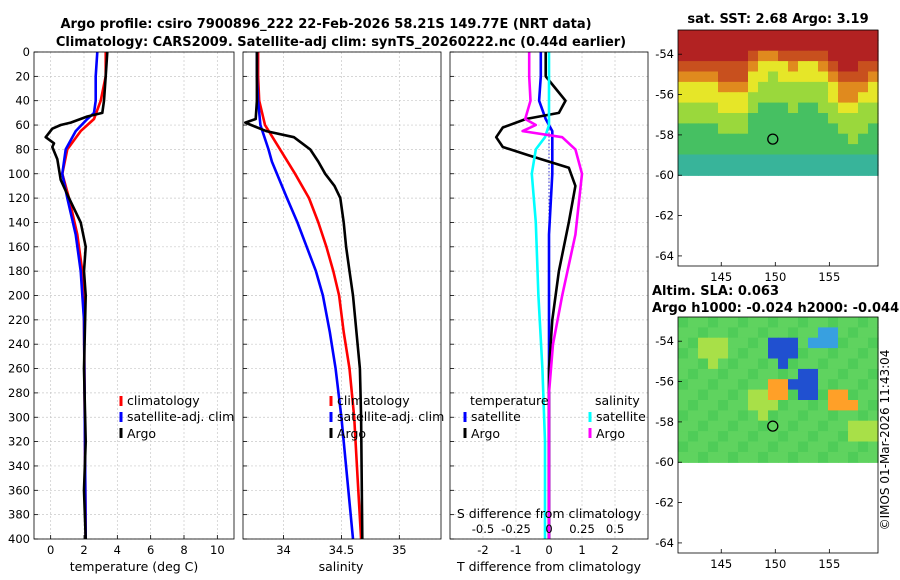  Describe the element at coordinates (610, 433) in the screenshot. I see `legend-label-s-argo: Argo` at that location.